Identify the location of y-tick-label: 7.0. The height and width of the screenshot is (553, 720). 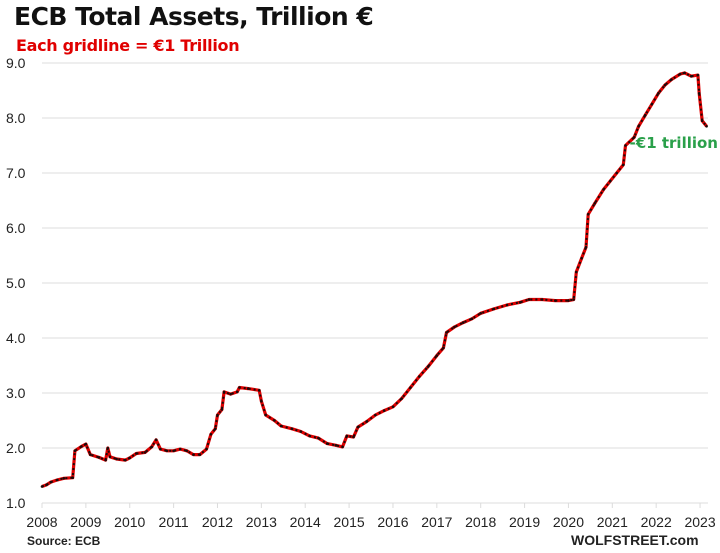
(16, 173).